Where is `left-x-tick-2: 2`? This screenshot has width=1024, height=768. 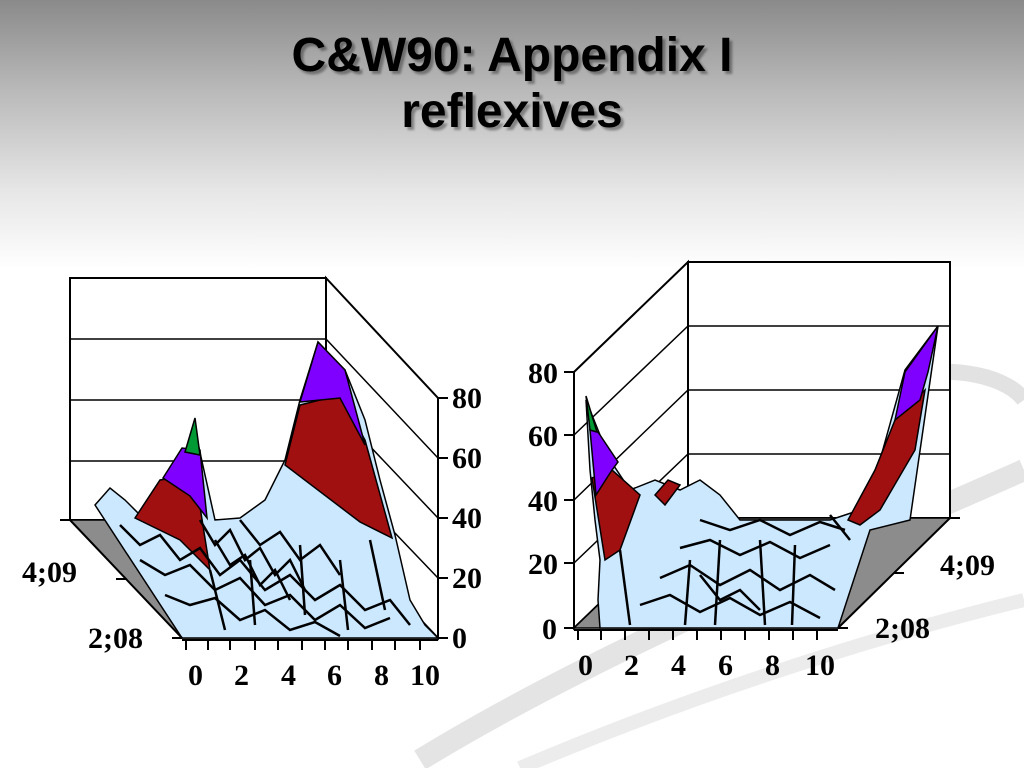 left-x-tick-2: 2 is located at coordinates (241, 675).